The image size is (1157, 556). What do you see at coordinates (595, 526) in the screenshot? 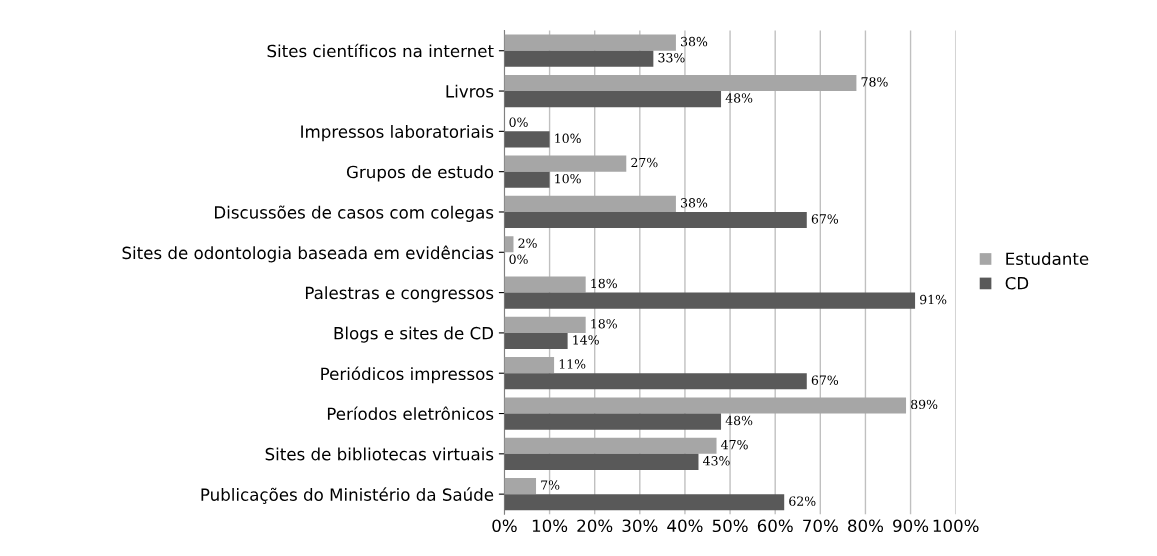
I see `x-tick-label: 20%` at bounding box center [595, 526].